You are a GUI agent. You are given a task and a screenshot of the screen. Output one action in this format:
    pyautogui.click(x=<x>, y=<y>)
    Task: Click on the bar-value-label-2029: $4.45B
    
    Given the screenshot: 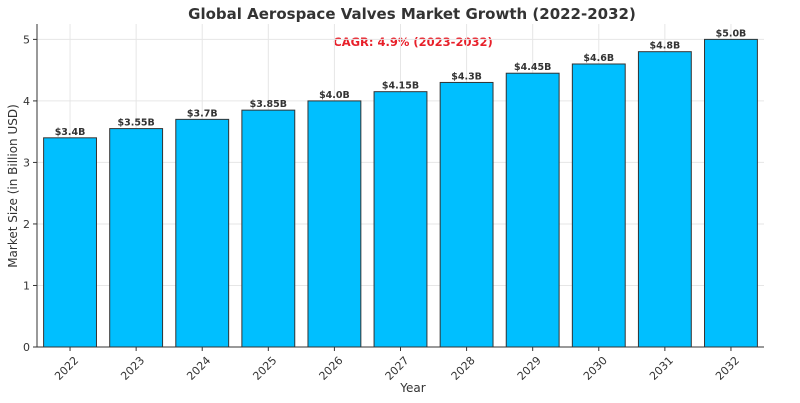 What is the action you would take?
    pyautogui.click(x=532, y=67)
    